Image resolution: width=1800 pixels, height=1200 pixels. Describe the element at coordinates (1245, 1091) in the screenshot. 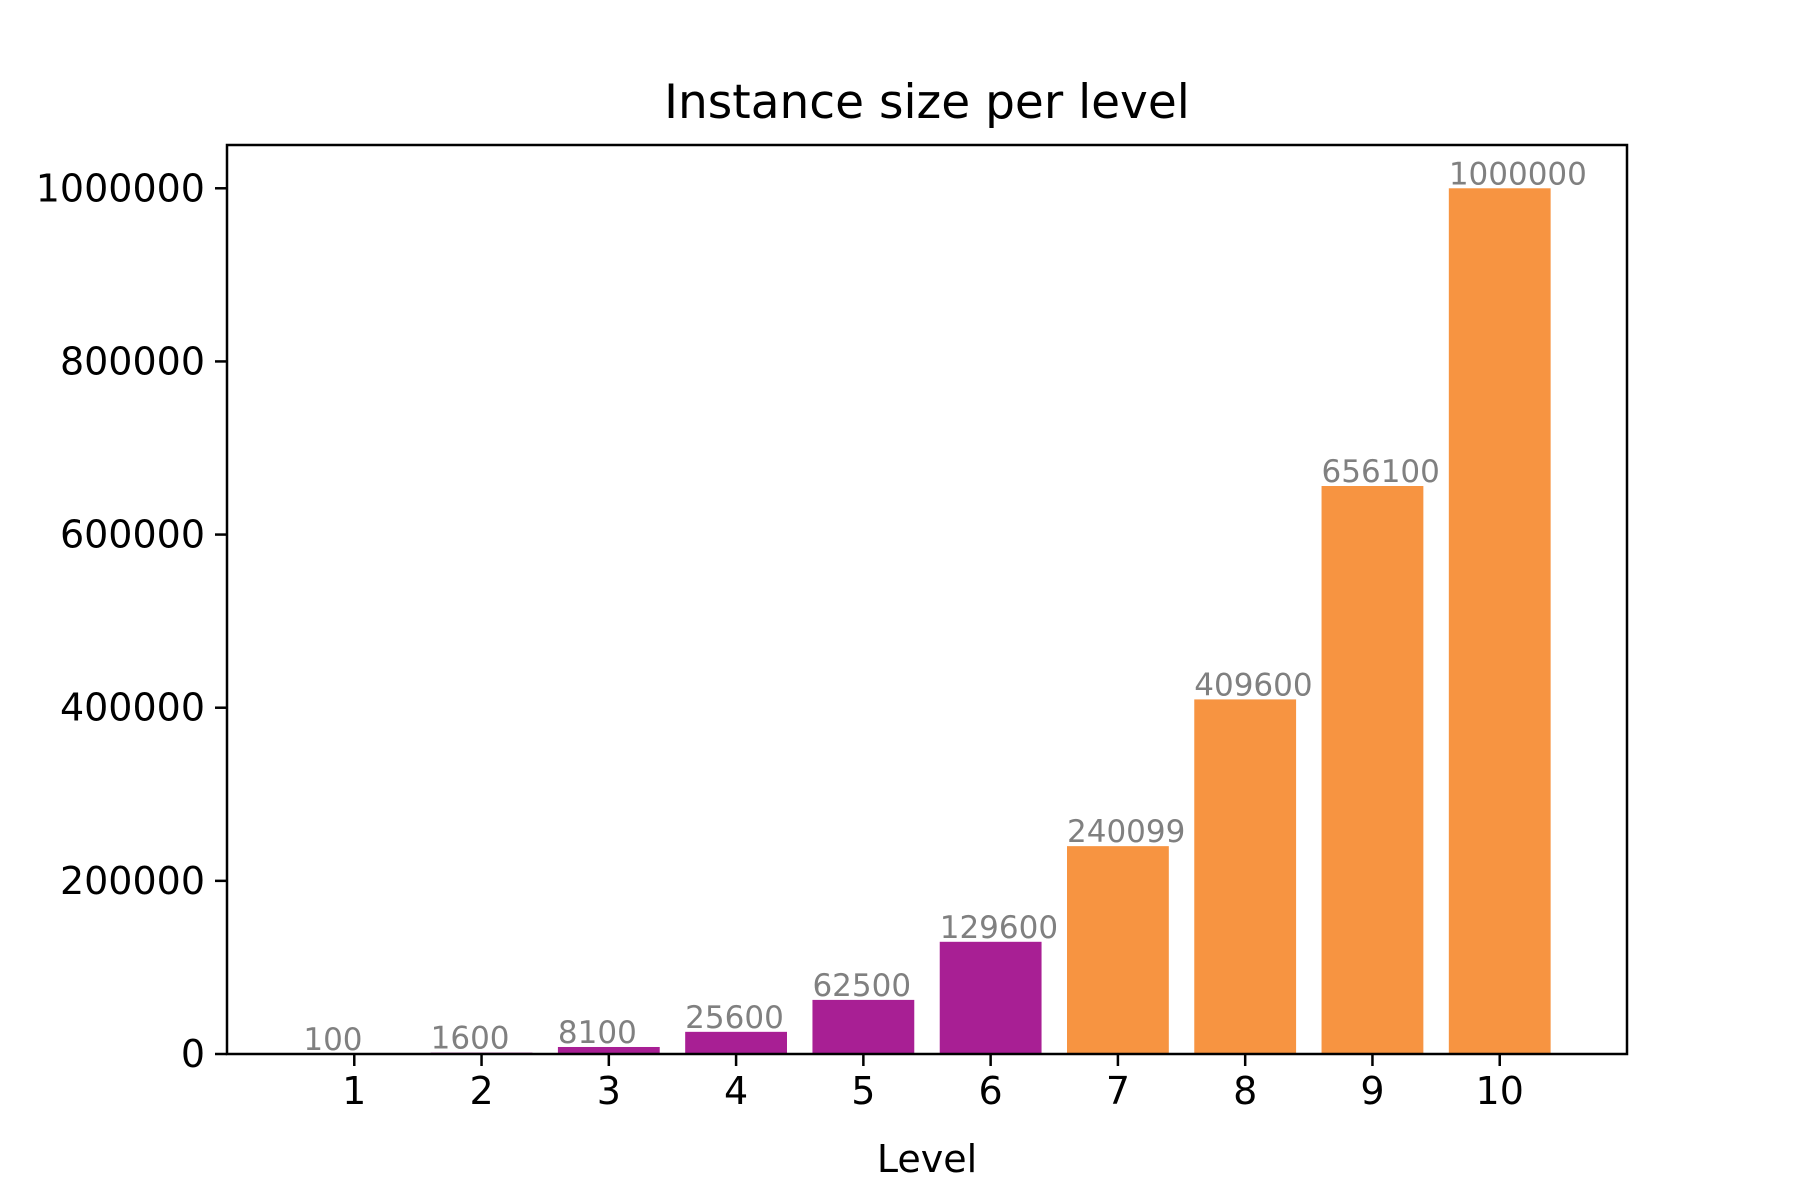

I see `x-tick-label: 8` at that location.